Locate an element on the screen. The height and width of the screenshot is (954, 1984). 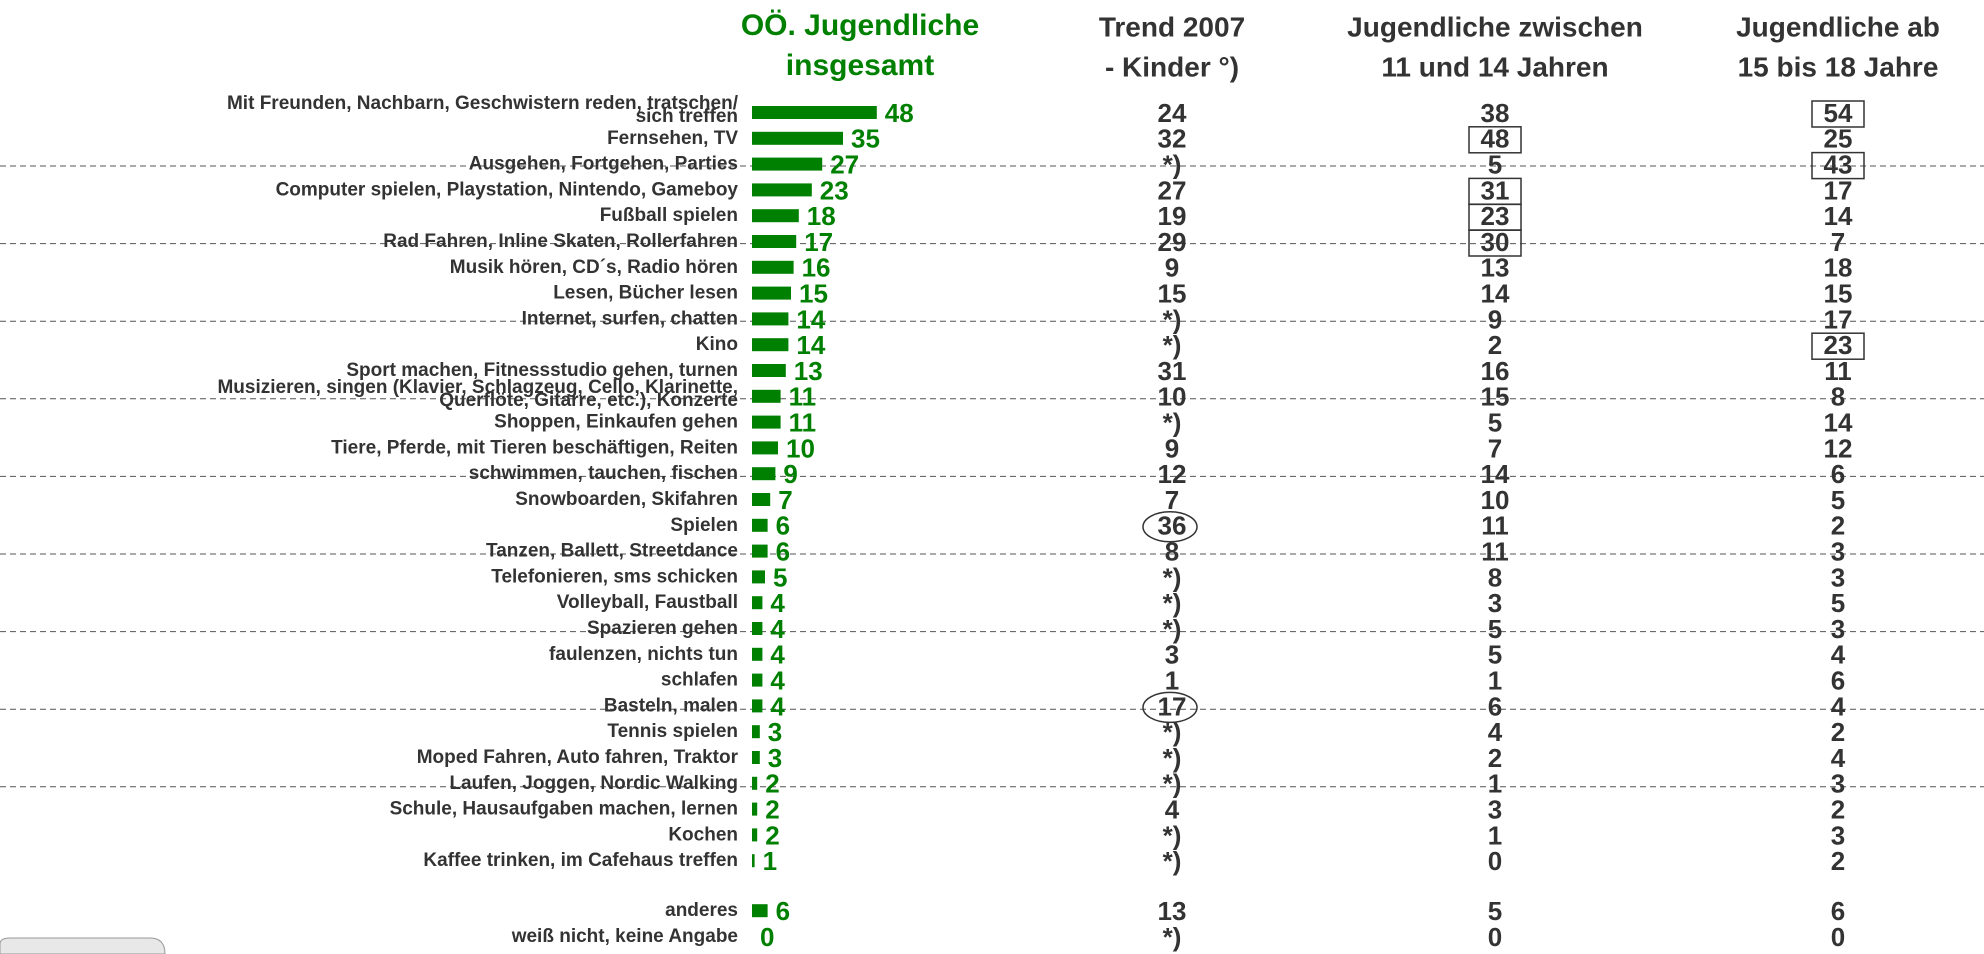
cell-value: 10 is located at coordinates (1495, 500).